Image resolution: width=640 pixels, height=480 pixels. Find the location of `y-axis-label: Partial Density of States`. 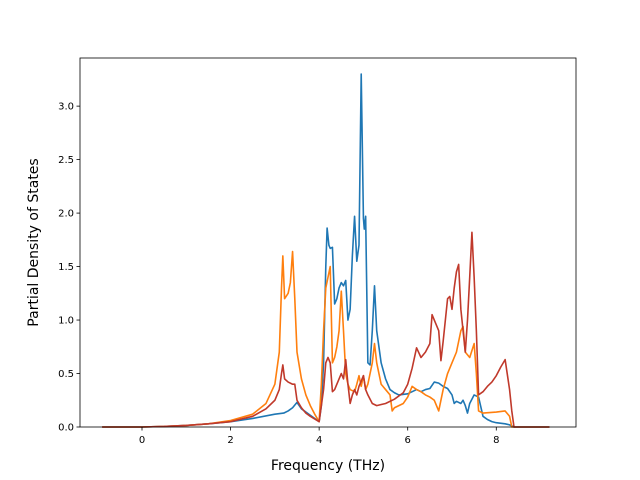

y-axis-label: Partial Density of States is located at coordinates (34, 242).